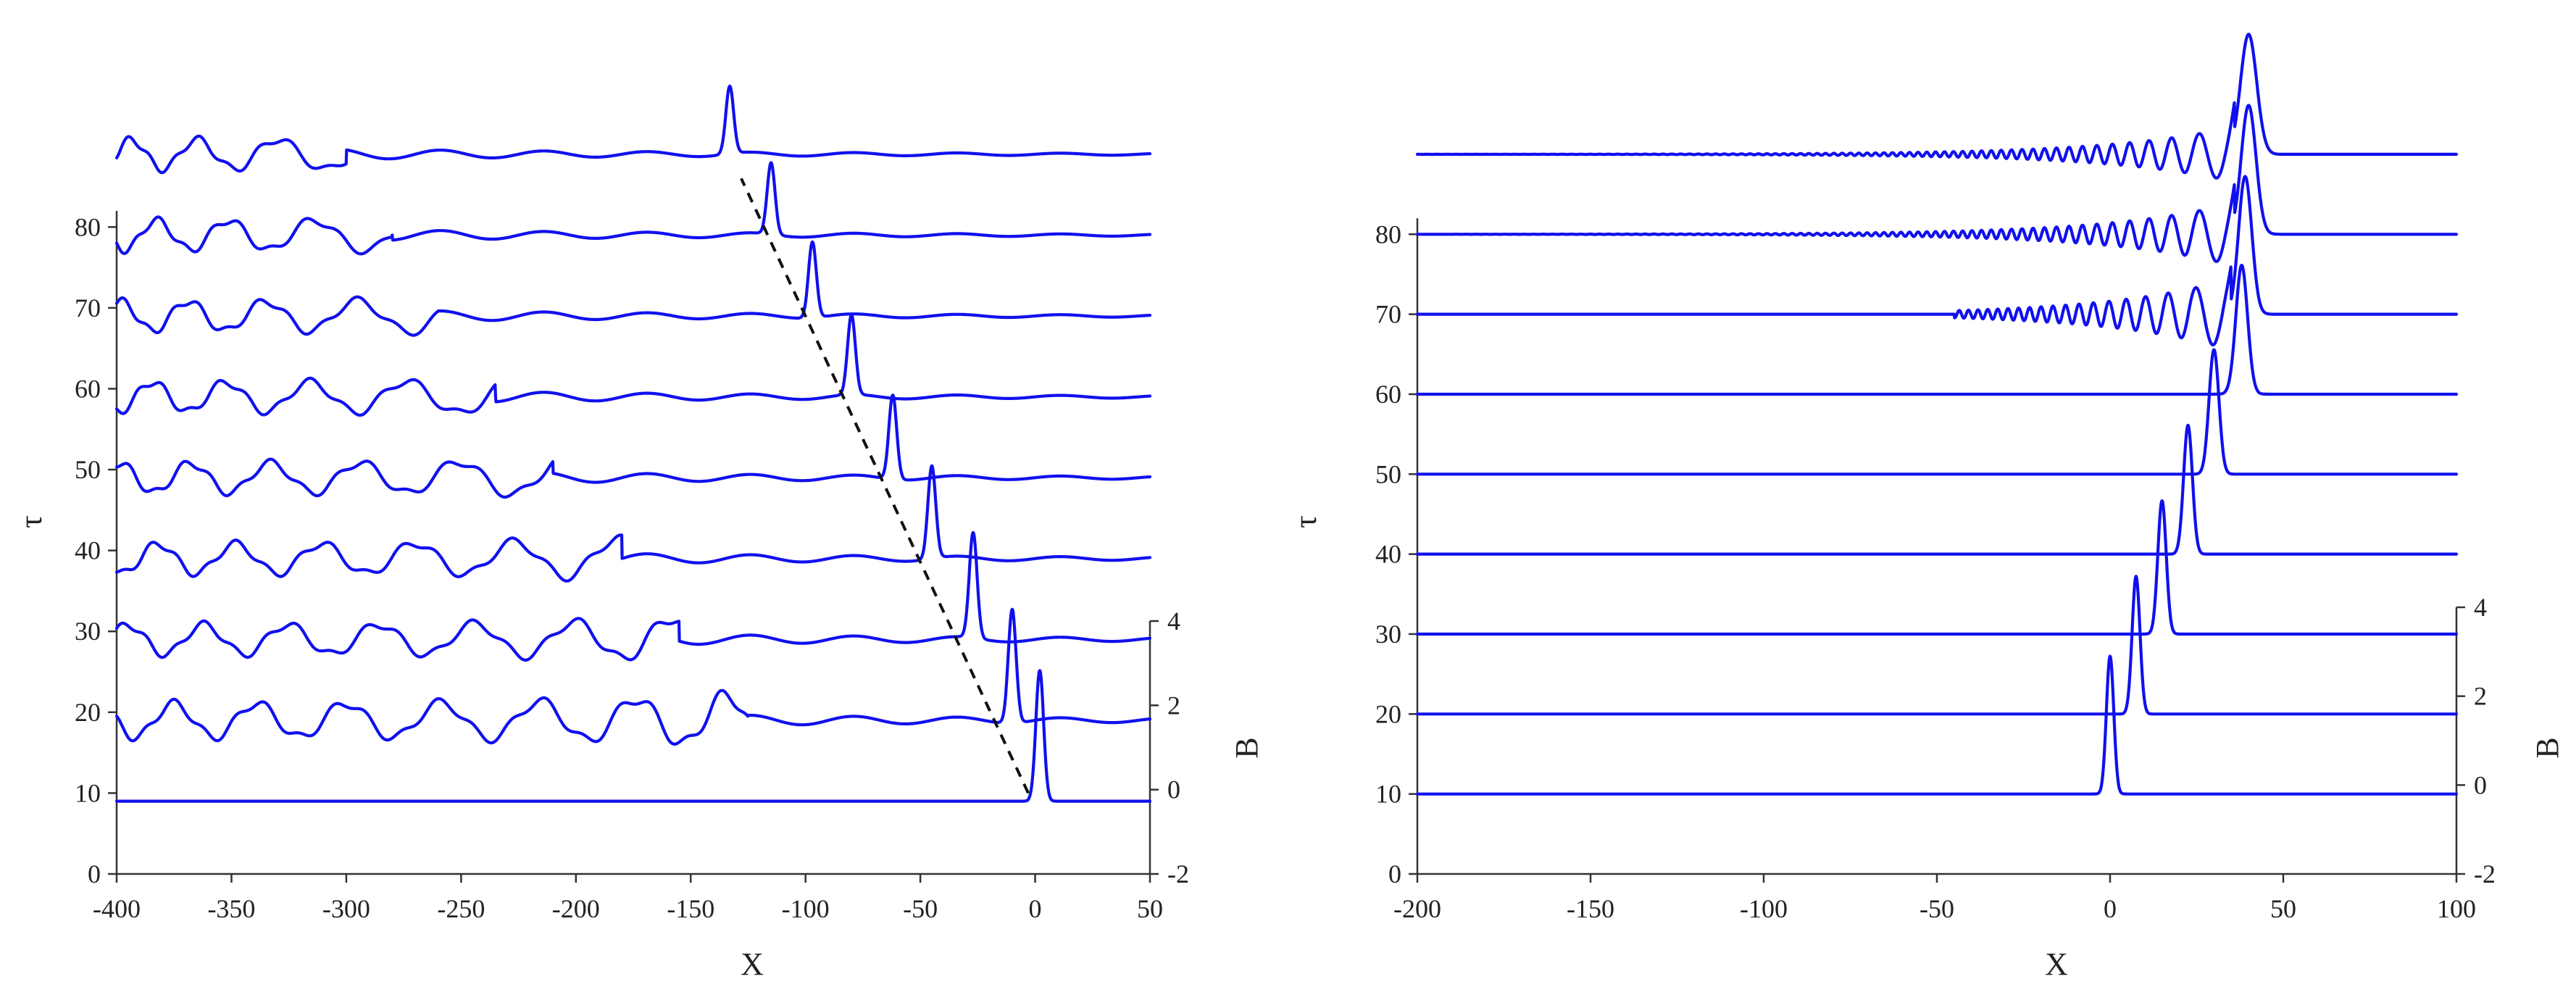  What do you see at coordinates (346, 908) in the screenshot?
I see `x-tick-label: -300` at bounding box center [346, 908].